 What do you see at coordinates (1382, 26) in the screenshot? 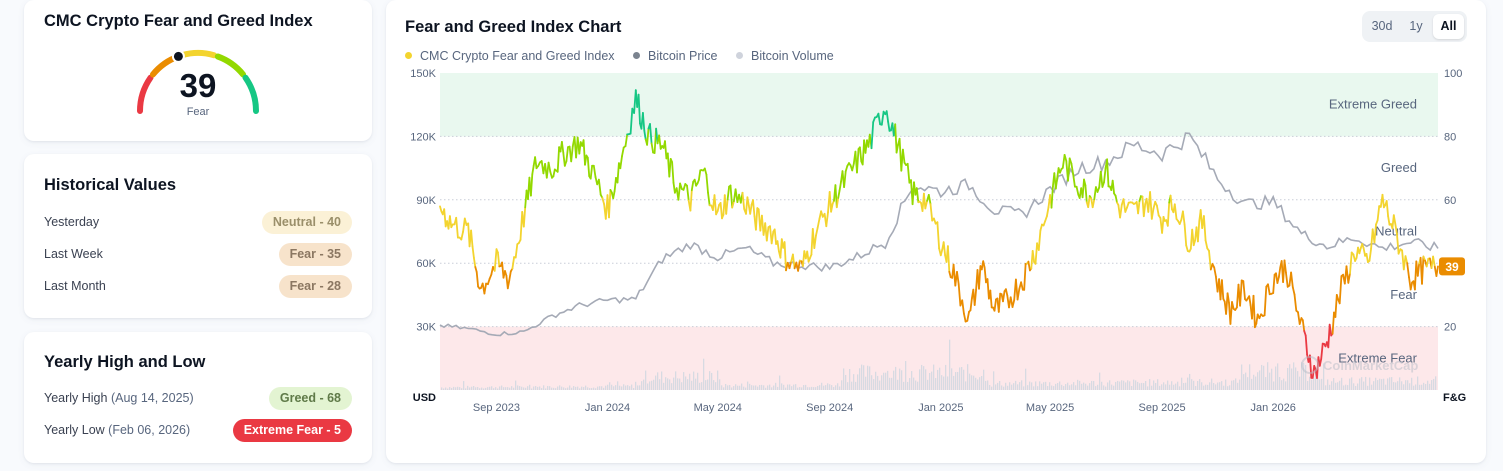
I see `range-30d-button: 30d` at bounding box center [1382, 26].